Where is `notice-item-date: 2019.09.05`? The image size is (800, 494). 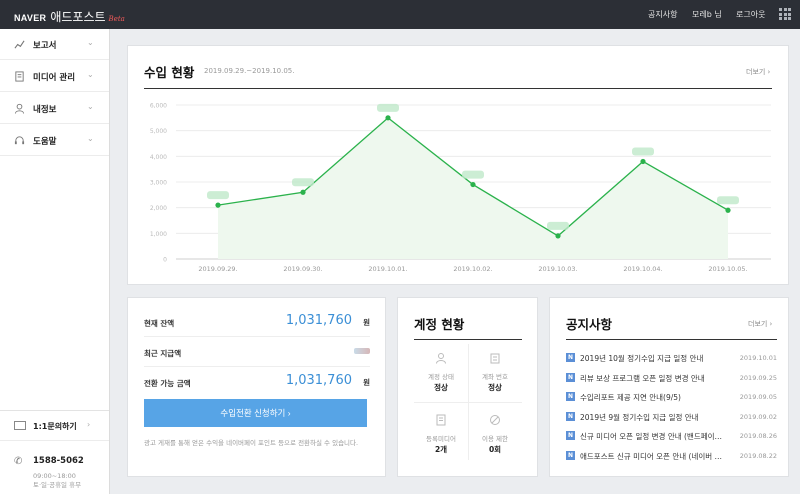
notice-item-date: 2019.09.05 is located at coordinates (758, 397).